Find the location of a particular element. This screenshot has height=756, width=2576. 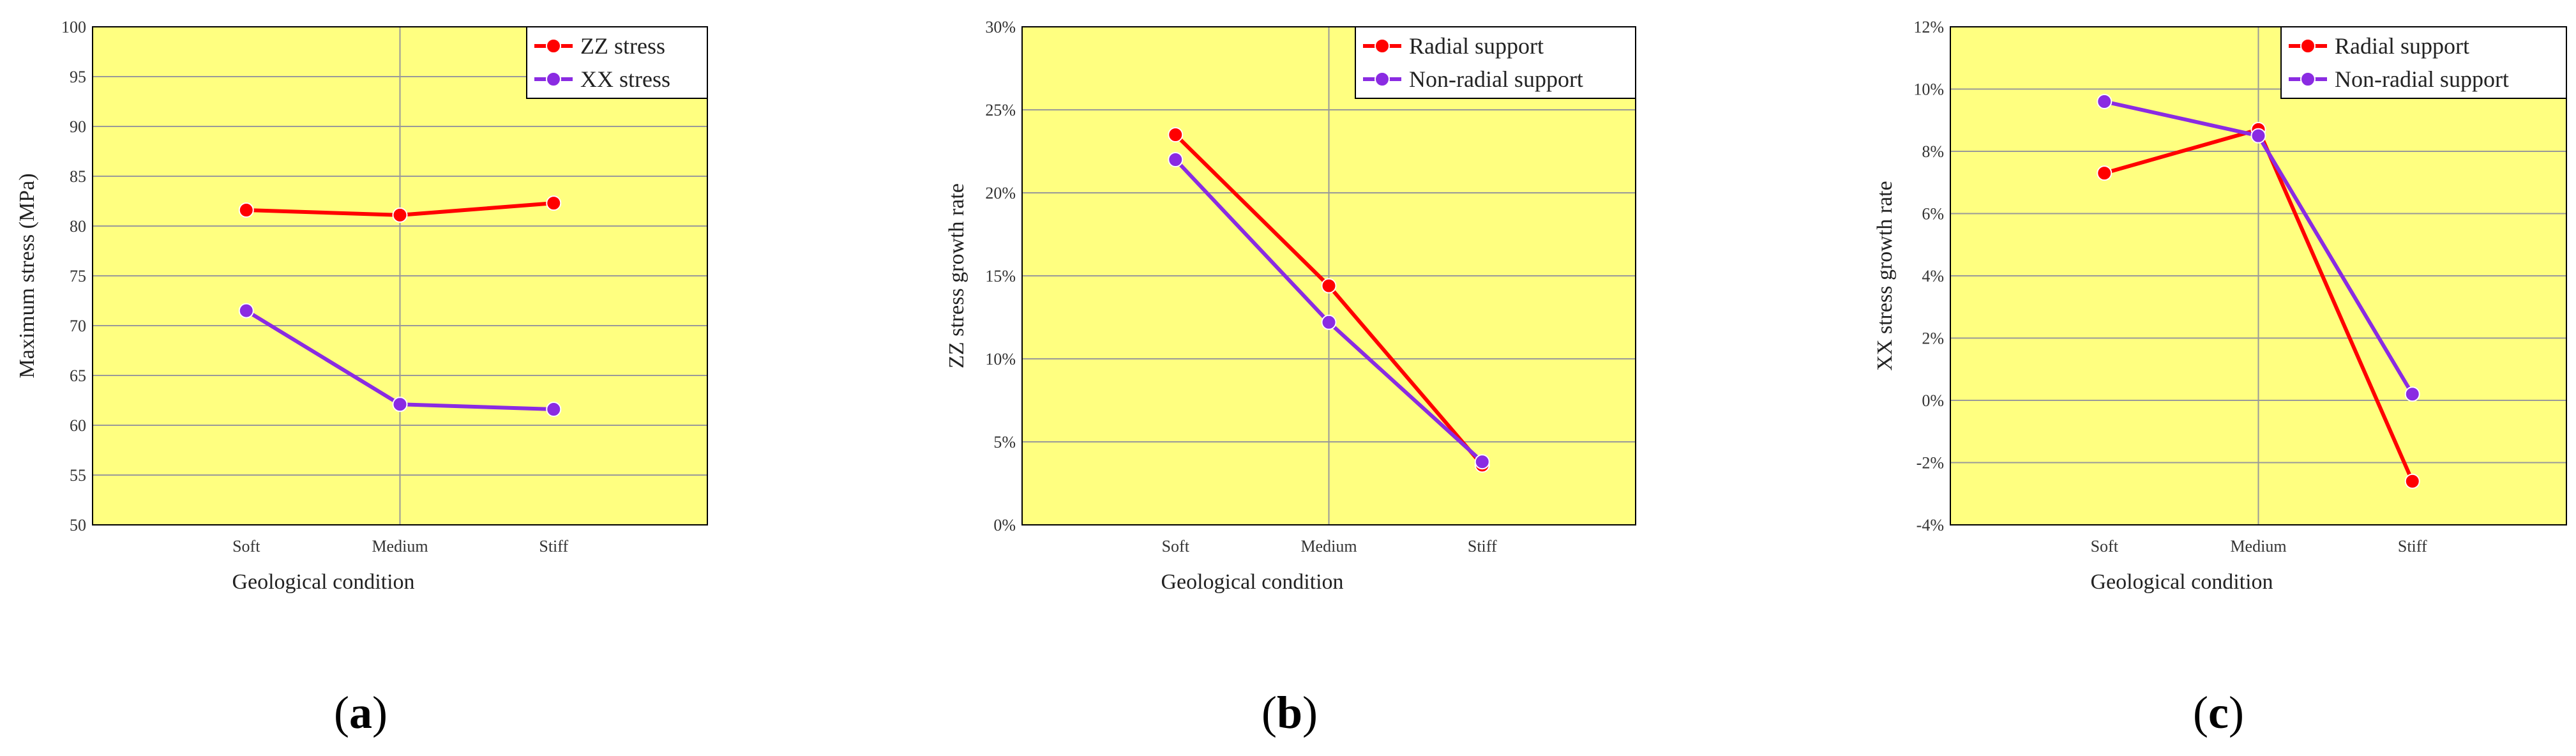

y-tick-label: 5% is located at coordinates (1004, 442).